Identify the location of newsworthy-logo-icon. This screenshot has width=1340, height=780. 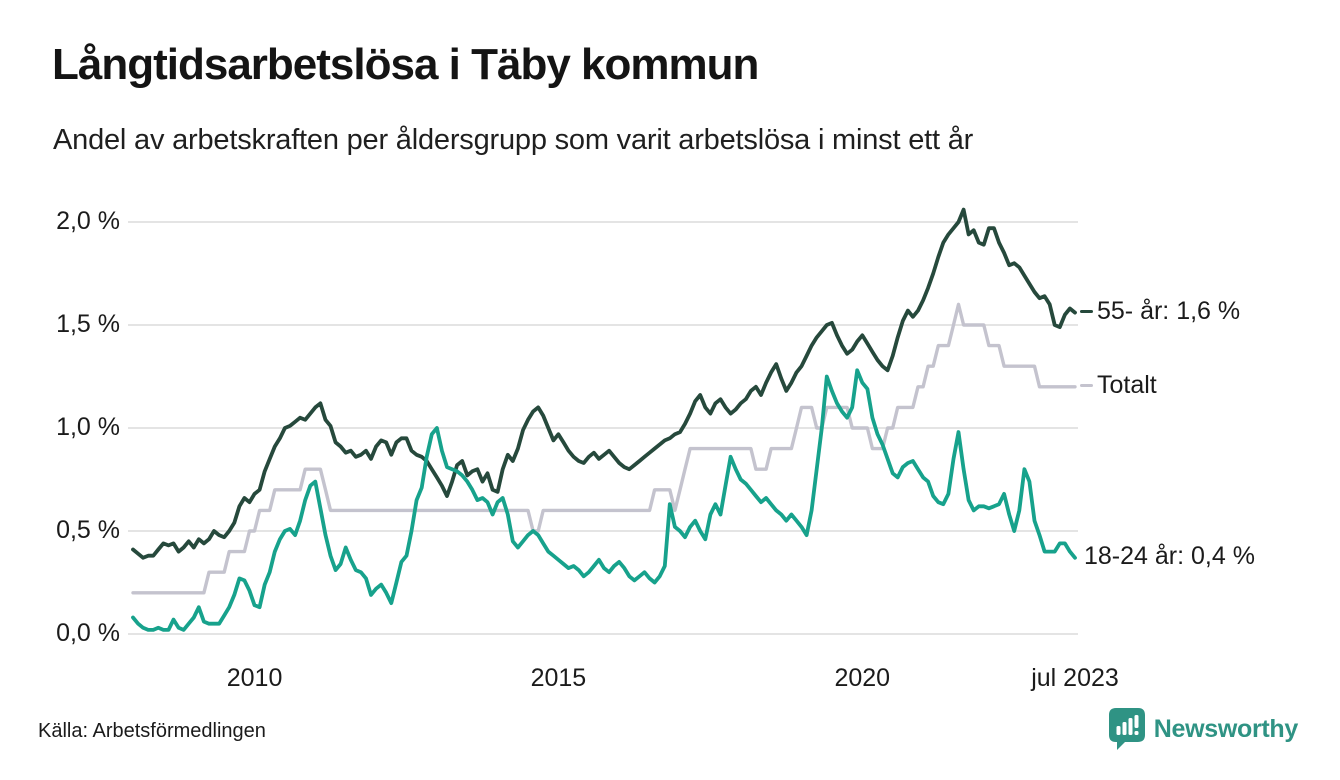
(1126, 729).